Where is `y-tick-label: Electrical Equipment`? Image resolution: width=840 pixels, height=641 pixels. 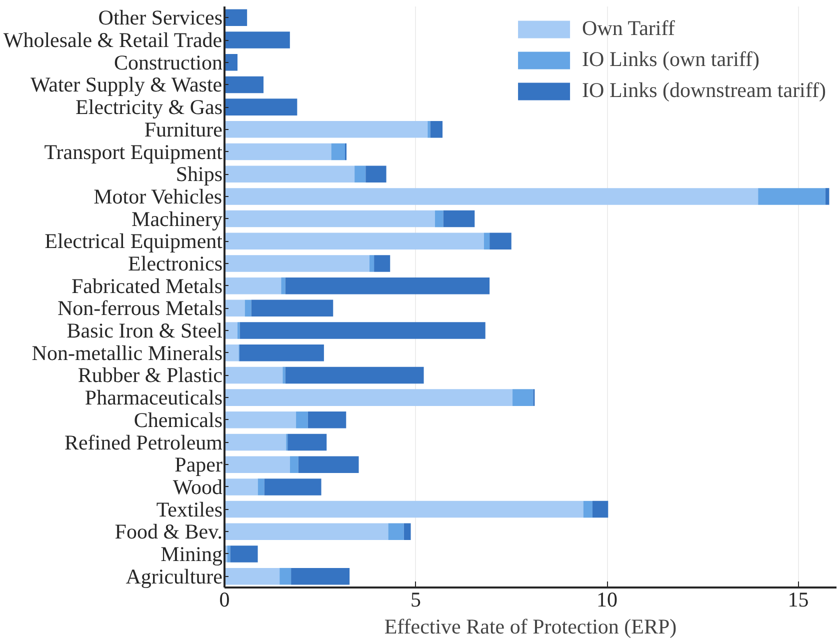
y-tick-label: Electrical Equipment is located at coordinates (133, 241).